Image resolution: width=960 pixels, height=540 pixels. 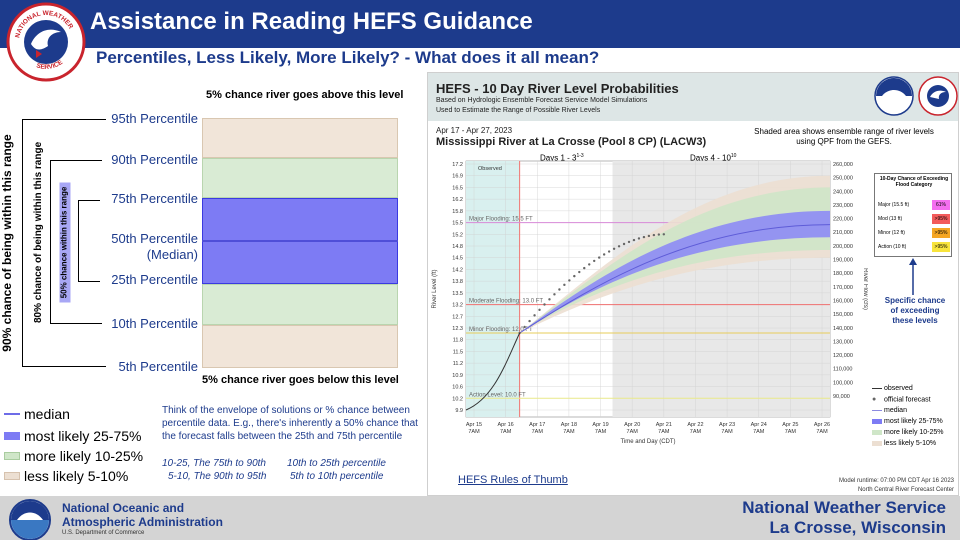 I want to click on y-tick-label: 10.2, so click(x=457, y=399).